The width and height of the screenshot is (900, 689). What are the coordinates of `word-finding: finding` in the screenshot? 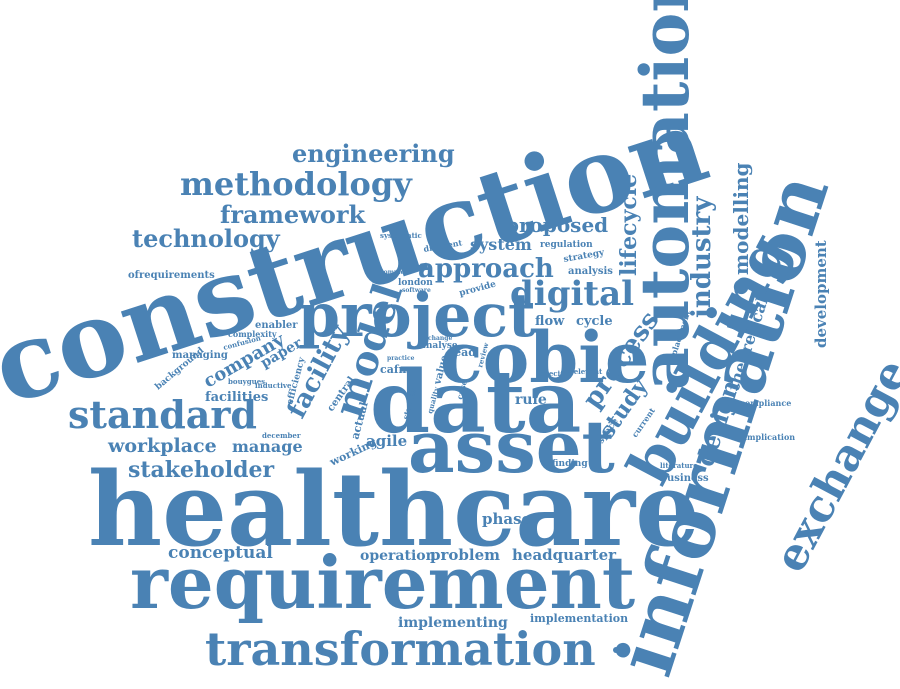 It's located at (570, 464).